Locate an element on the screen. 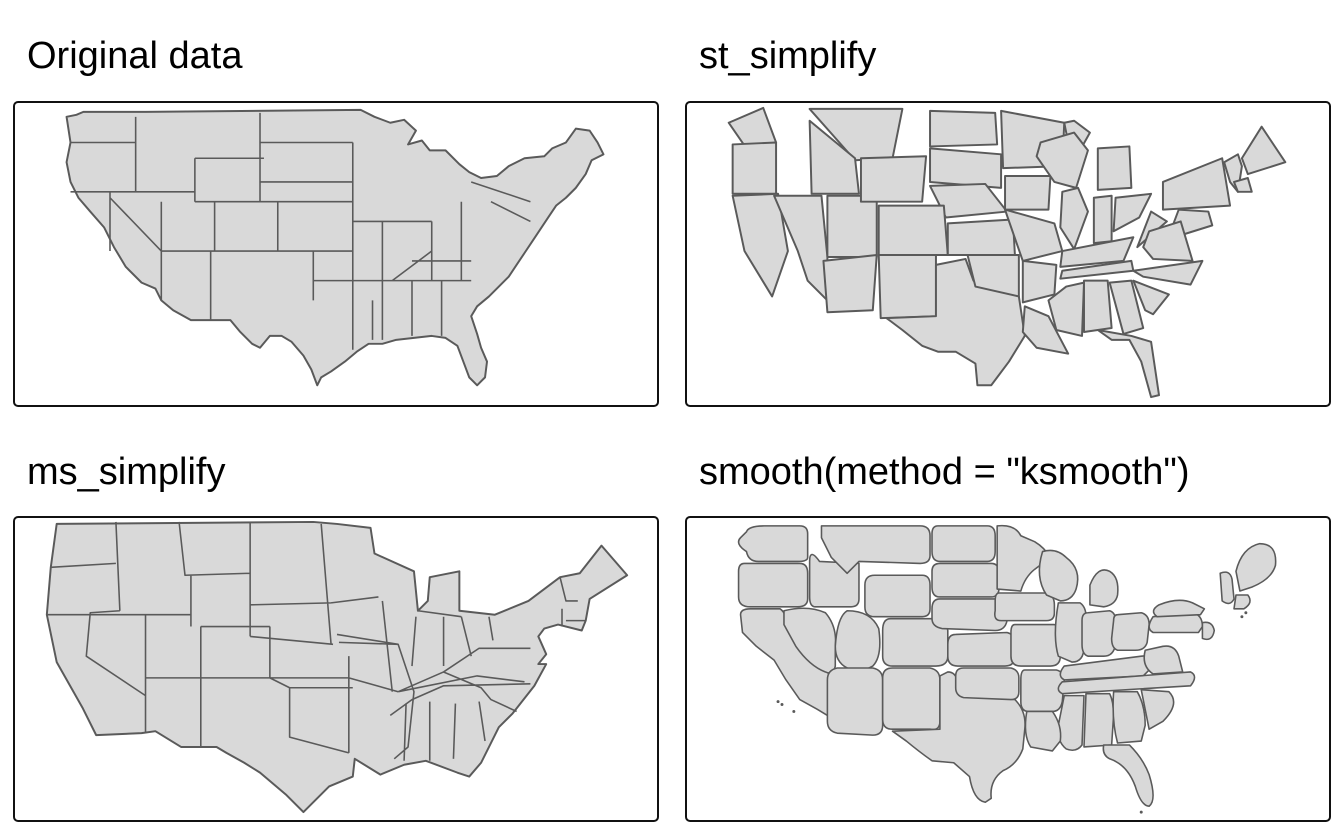 This screenshot has width=1344, height=830. panel-title-original: Original data is located at coordinates (135, 56).